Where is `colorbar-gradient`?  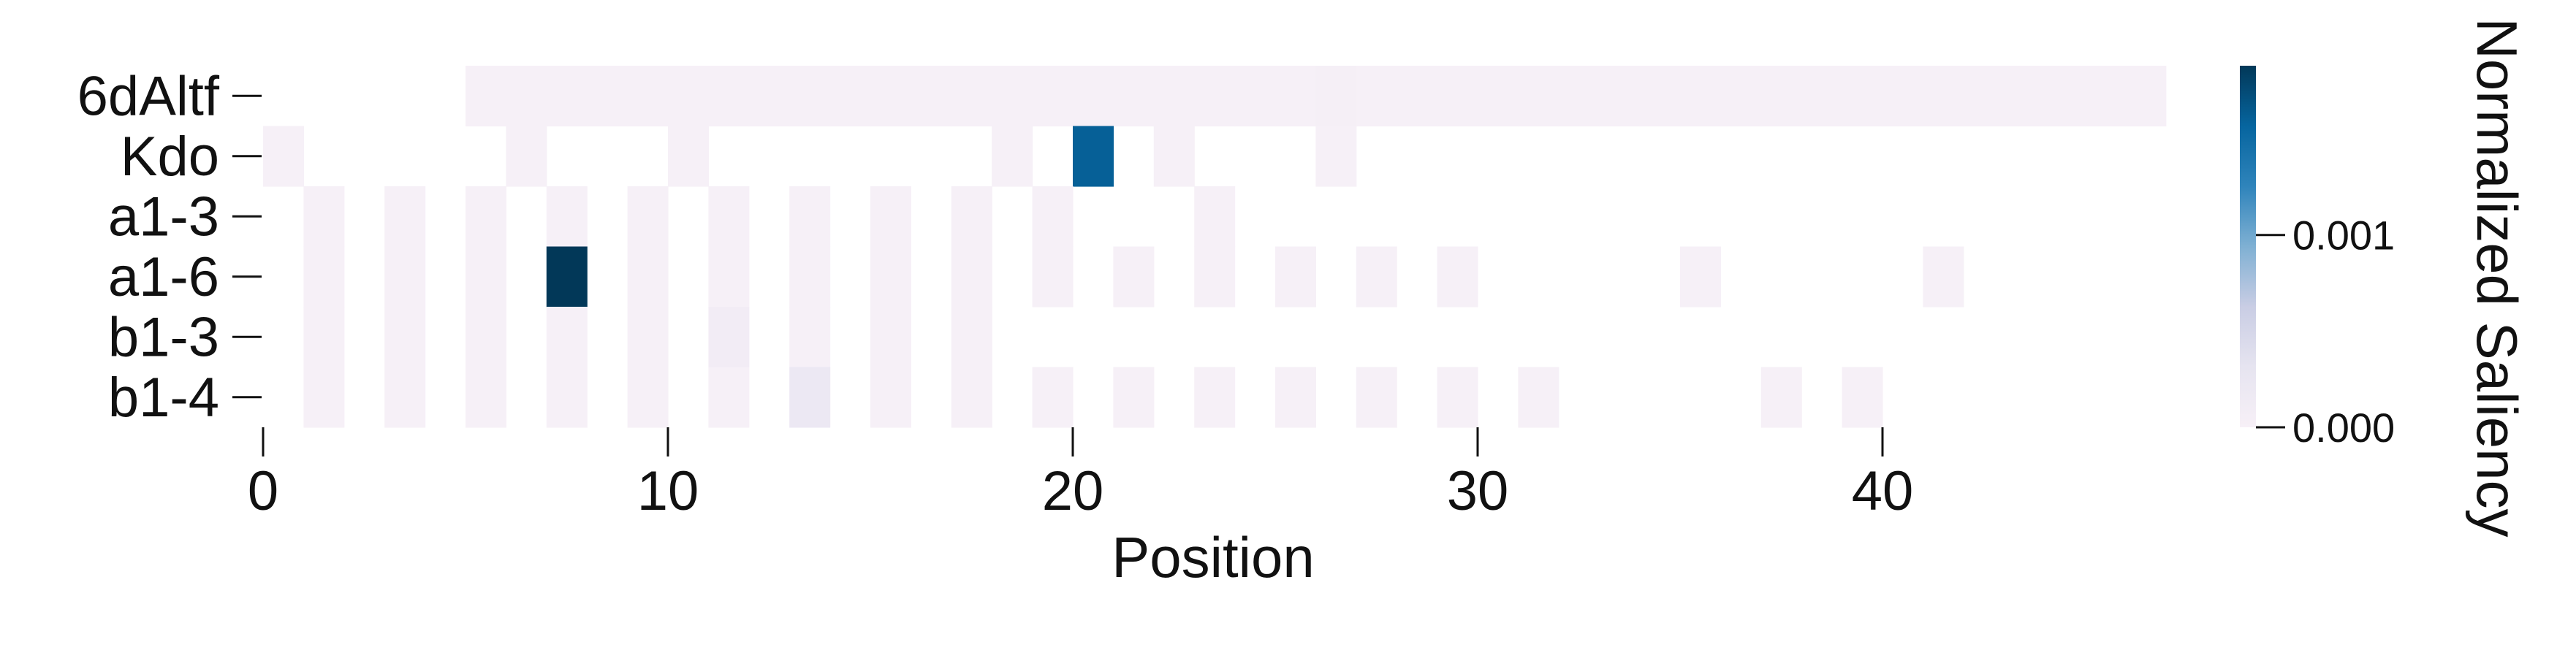
colorbar-gradient is located at coordinates (2248, 247).